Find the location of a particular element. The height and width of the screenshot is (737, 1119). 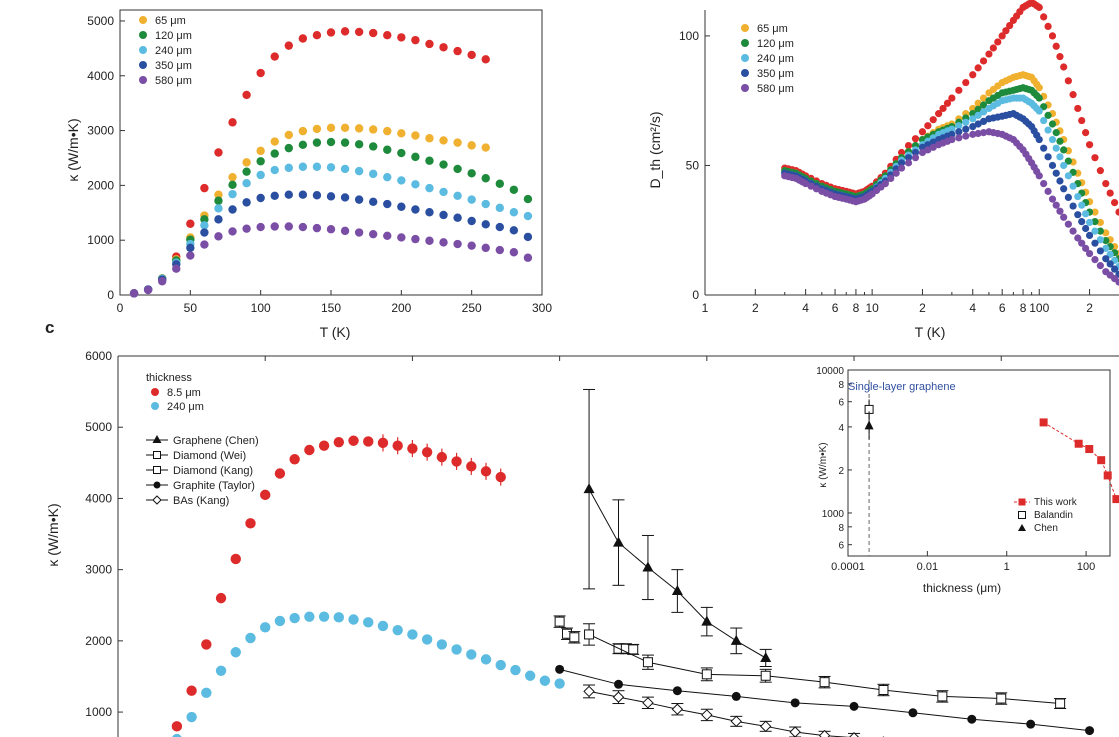

panel-b-xtick-label: 10 is located at coordinates (872, 308).